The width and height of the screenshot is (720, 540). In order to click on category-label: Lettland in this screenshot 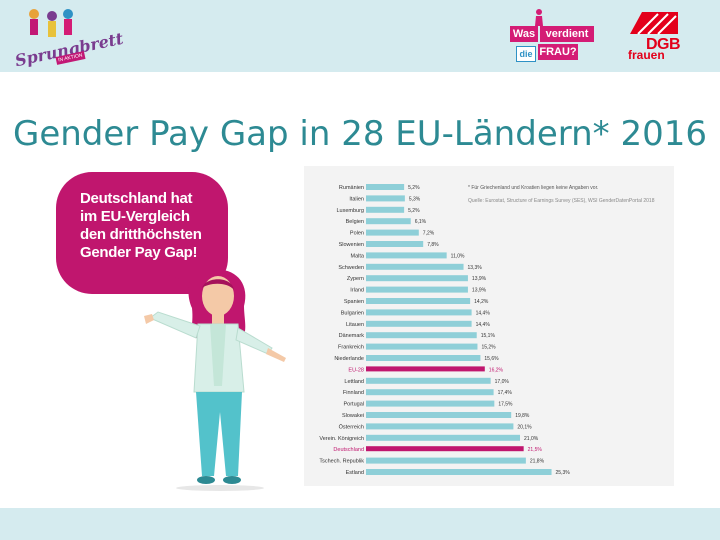, I will do `click(354, 382)`.